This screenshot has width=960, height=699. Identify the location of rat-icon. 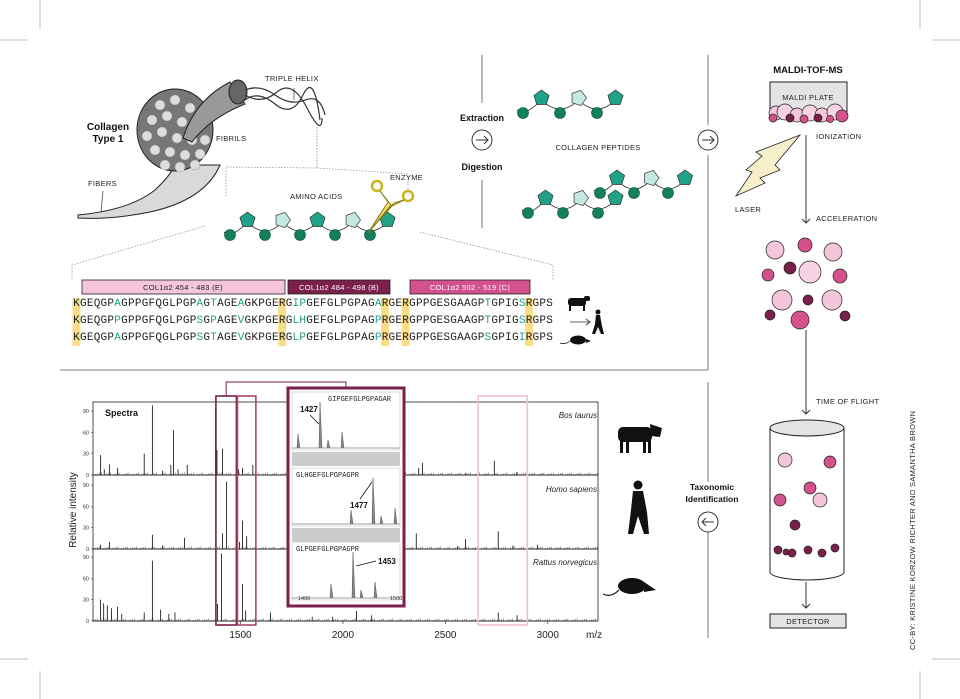
(575, 340).